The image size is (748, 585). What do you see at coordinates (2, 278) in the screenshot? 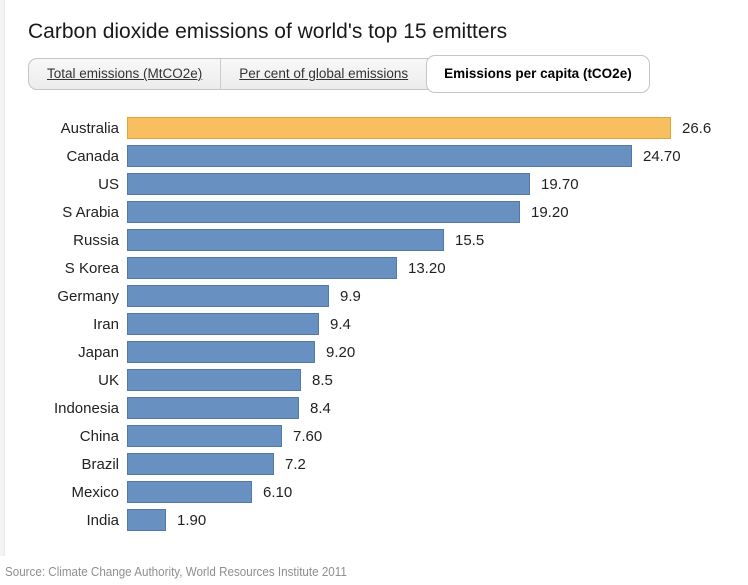
I see `left-edge-strip` at bounding box center [2, 278].